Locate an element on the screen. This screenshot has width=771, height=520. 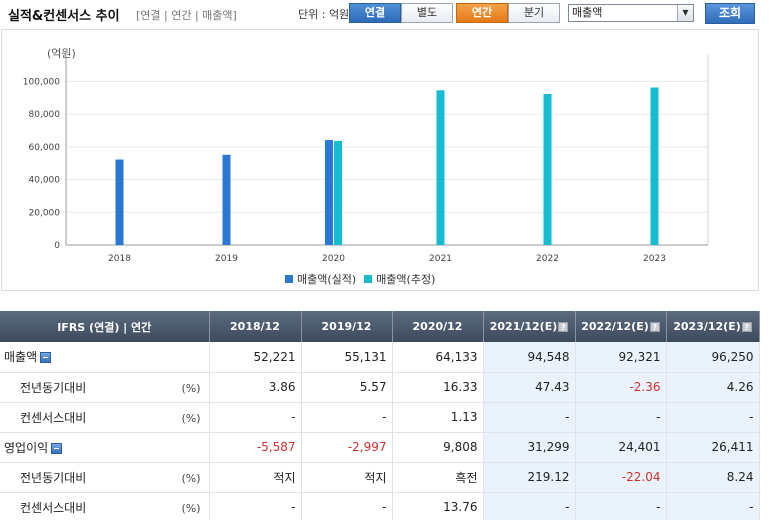
table-cell: 96,250 is located at coordinates (713, 357).